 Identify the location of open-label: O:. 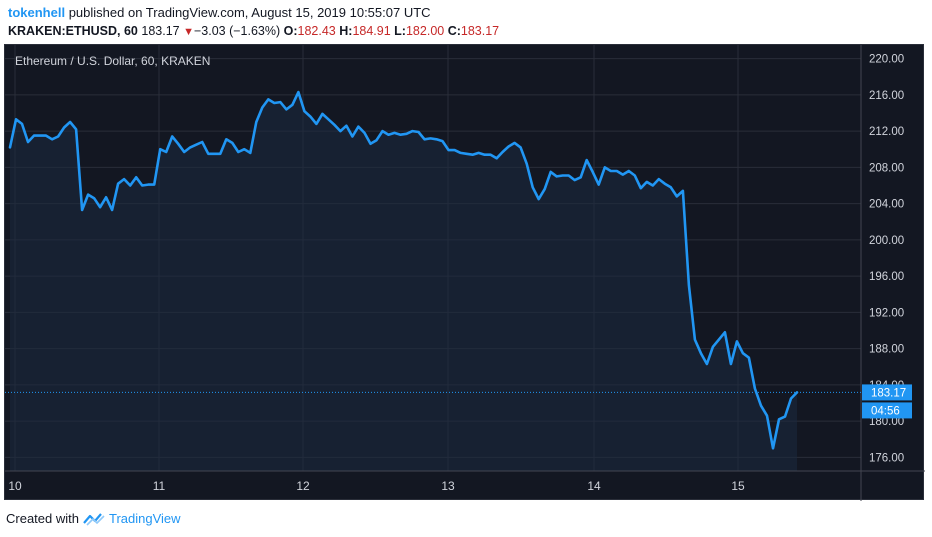
(290, 31).